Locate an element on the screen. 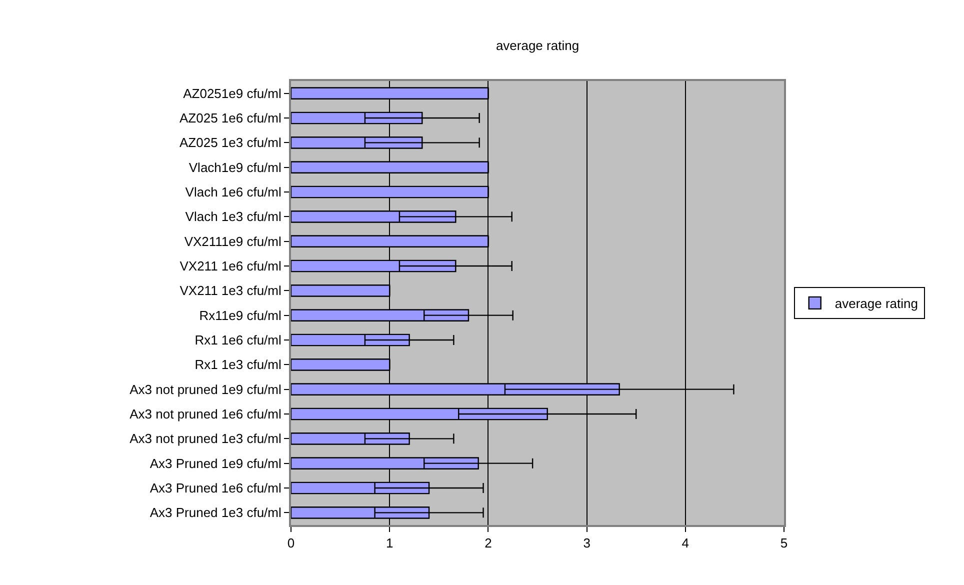 This screenshot has width=964, height=585. y-tick-label: Rx11e9 cfu/ml is located at coordinates (240, 315).